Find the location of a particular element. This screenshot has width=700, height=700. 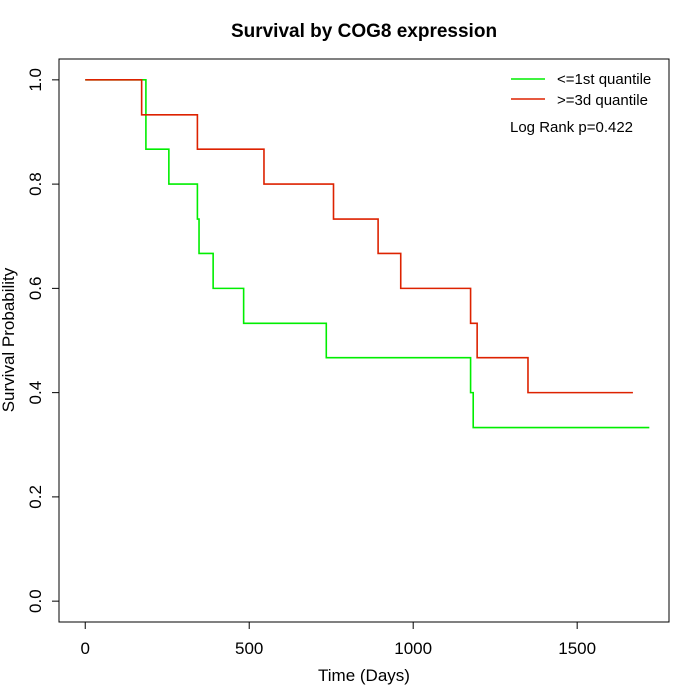

legend: <=1st quantile >=3d quantile is located at coordinates (581, 90).